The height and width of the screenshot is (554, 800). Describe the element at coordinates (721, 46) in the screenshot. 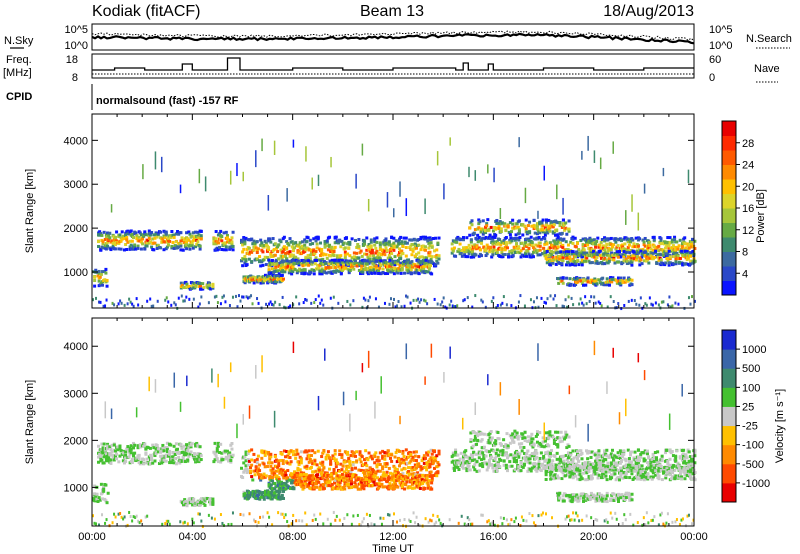

I see `noise-tick-bottom-right: 10^0` at that location.